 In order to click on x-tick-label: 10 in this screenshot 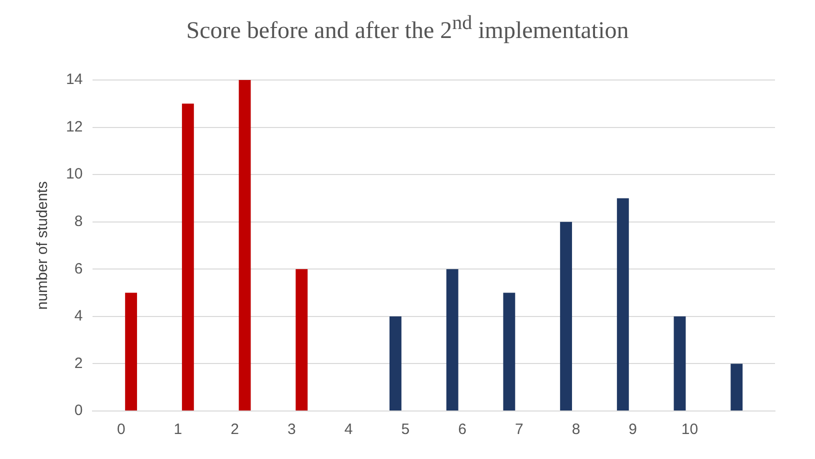, I will do `click(689, 429)`.